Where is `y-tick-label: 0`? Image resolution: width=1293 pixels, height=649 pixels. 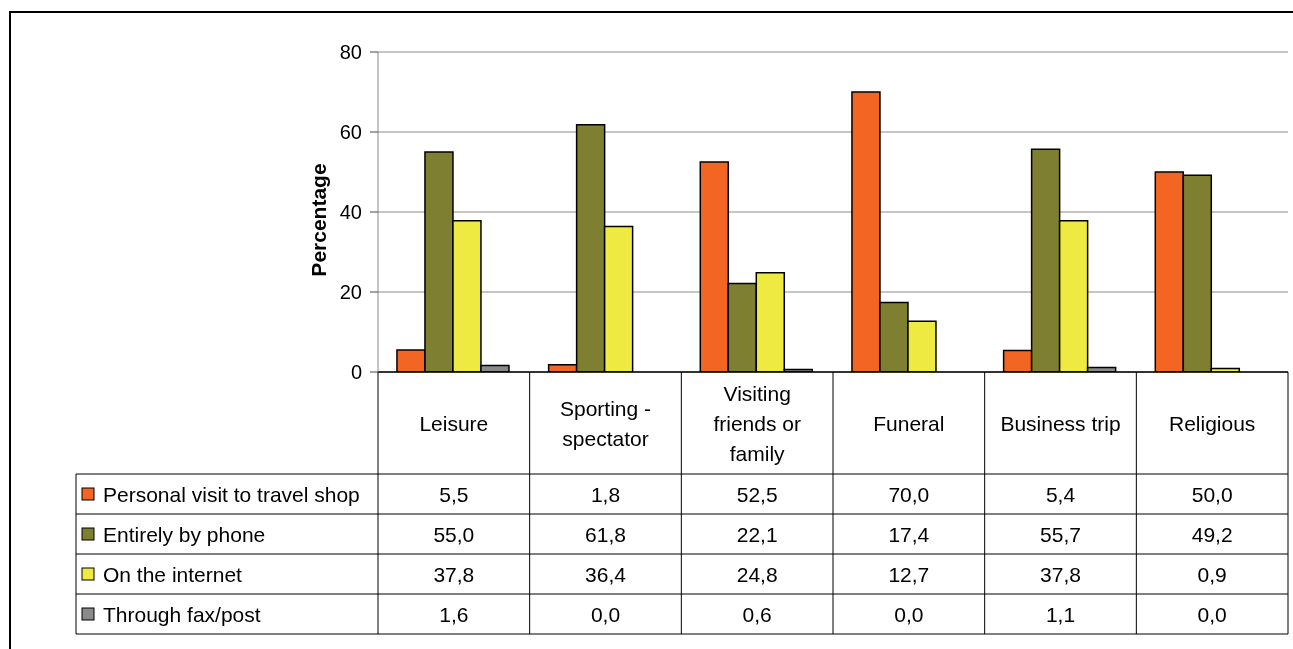 y-tick-label: 0 is located at coordinates (356, 372).